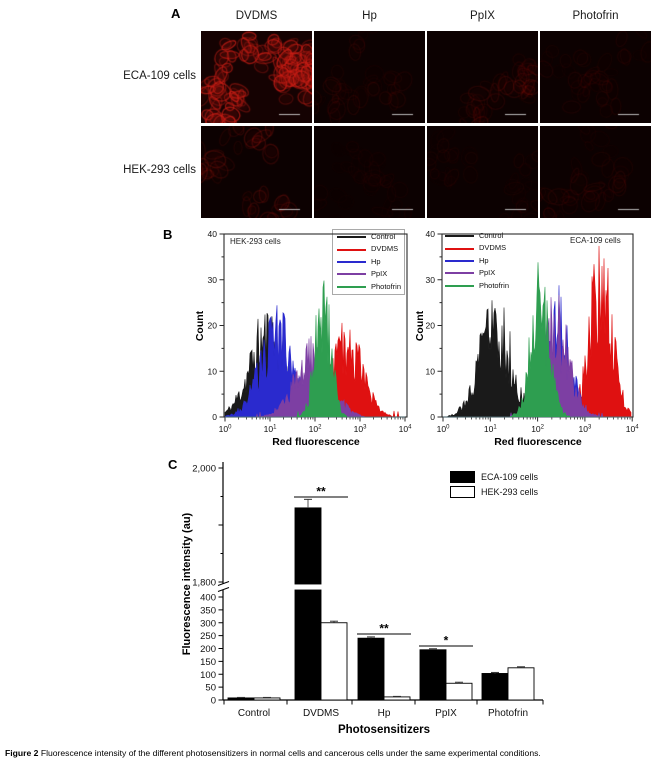  I want to click on svg-text: DVDMS, so click(321, 713).